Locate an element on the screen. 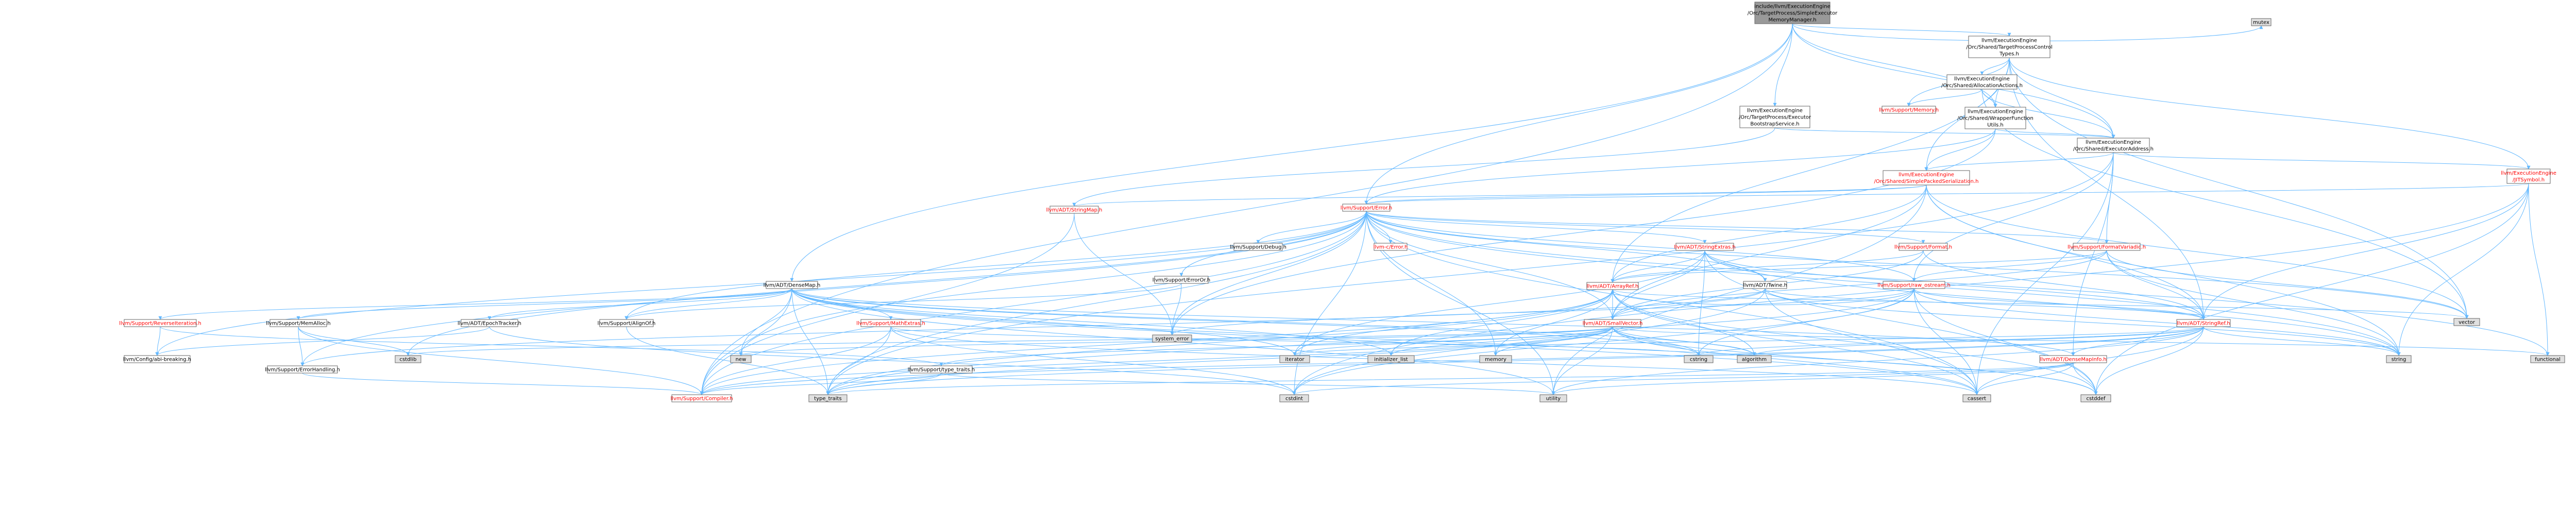  node-reverseiter-box is located at coordinates (160, 323).